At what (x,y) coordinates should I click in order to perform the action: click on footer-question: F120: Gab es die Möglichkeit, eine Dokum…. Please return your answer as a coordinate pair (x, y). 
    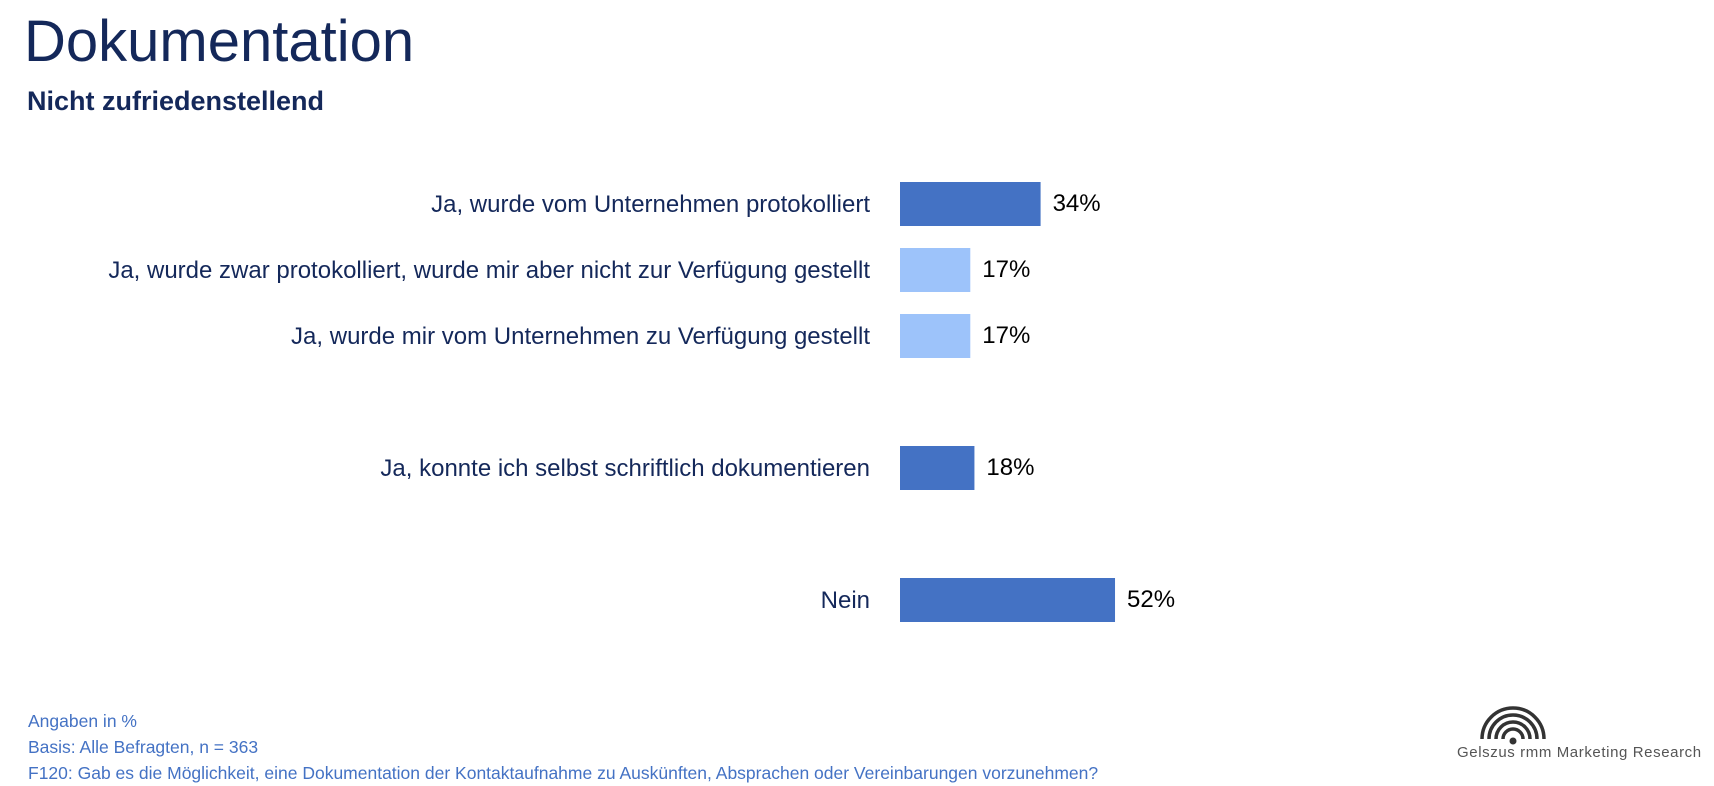
    Looking at the image, I should click on (563, 773).